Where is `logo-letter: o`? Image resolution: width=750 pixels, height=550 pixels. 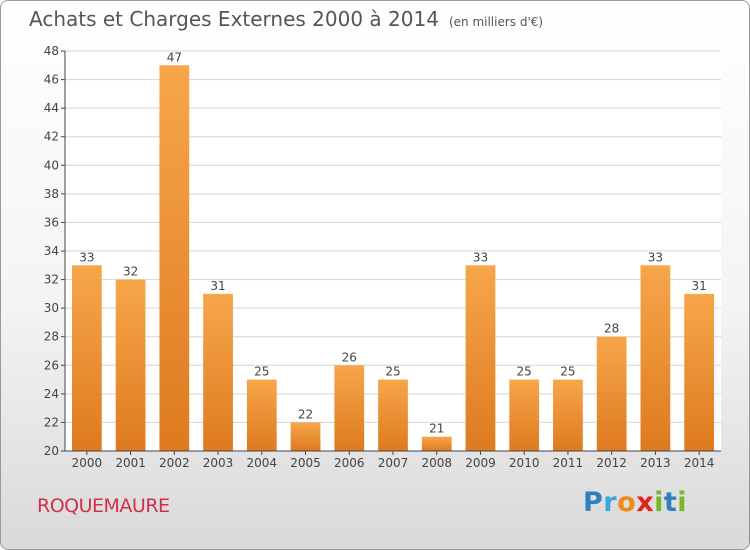
logo-letter: o is located at coordinates (627, 502).